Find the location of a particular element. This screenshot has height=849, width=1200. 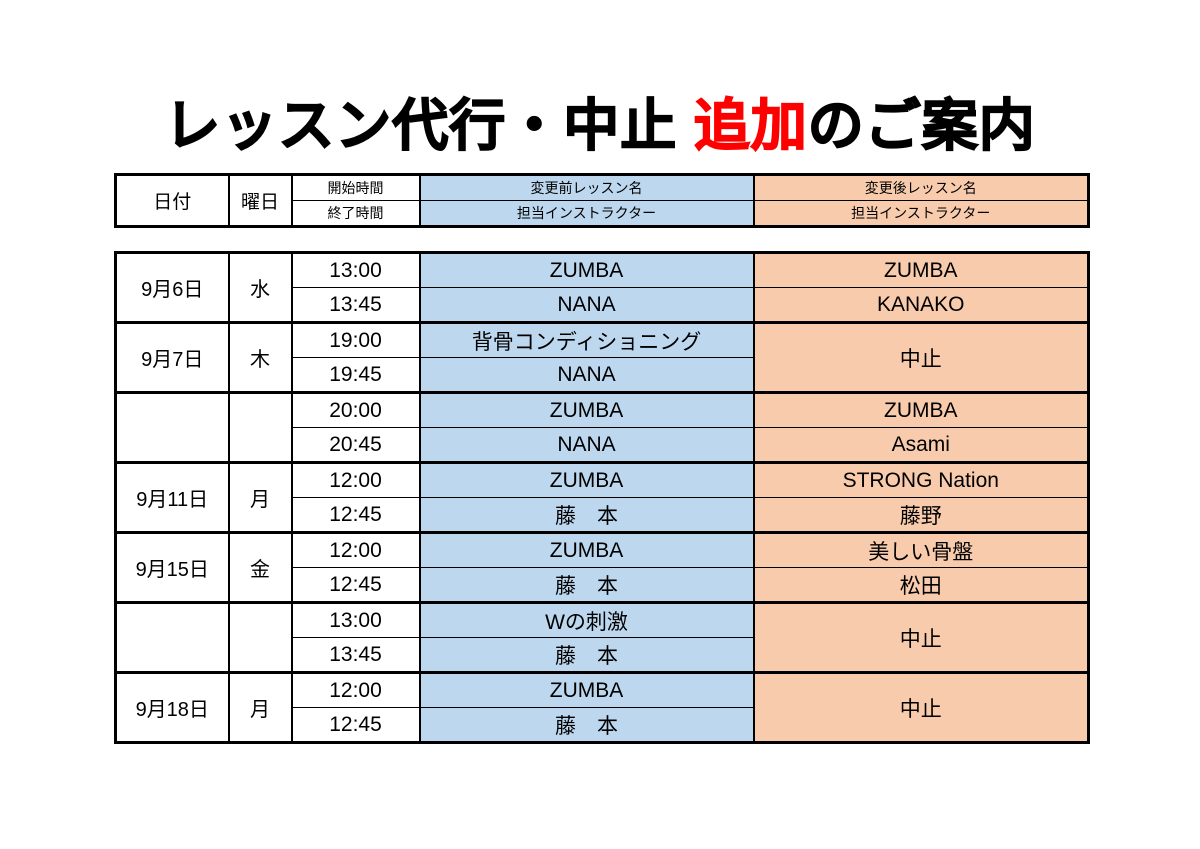

table-row: 9月11日 月 12:00 ZUMBA STRONG Nation is located at coordinates (602, 497).